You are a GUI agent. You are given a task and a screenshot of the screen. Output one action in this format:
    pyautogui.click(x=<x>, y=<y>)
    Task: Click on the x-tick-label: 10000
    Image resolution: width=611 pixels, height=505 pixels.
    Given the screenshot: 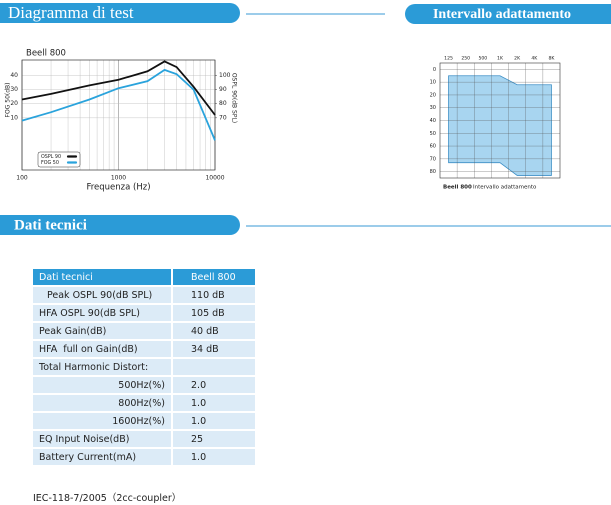 What is the action you would take?
    pyautogui.click(x=214, y=178)
    